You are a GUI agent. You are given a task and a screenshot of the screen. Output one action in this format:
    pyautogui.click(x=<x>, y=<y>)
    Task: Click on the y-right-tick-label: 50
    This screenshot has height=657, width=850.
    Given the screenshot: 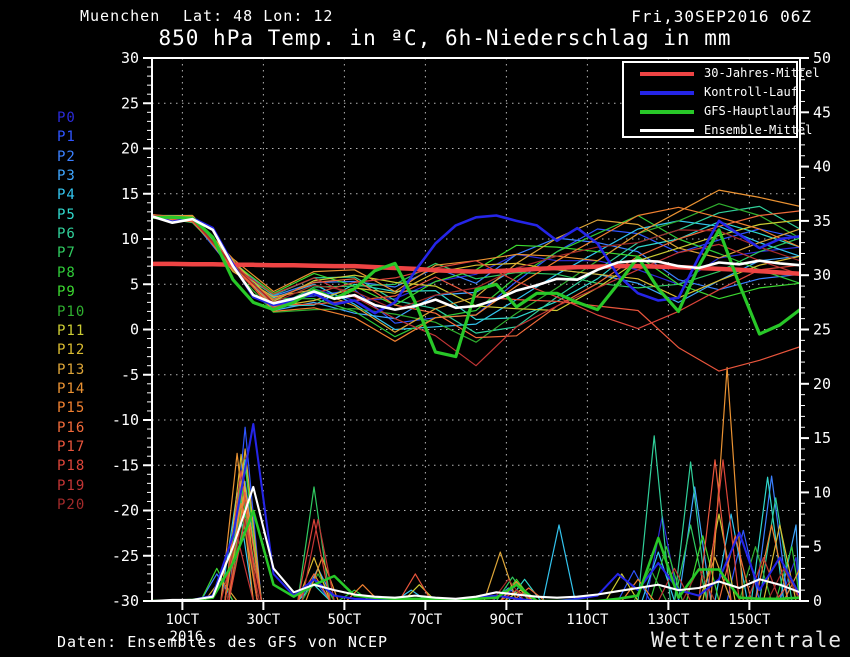 What is the action you would take?
    pyautogui.click(x=822, y=58)
    